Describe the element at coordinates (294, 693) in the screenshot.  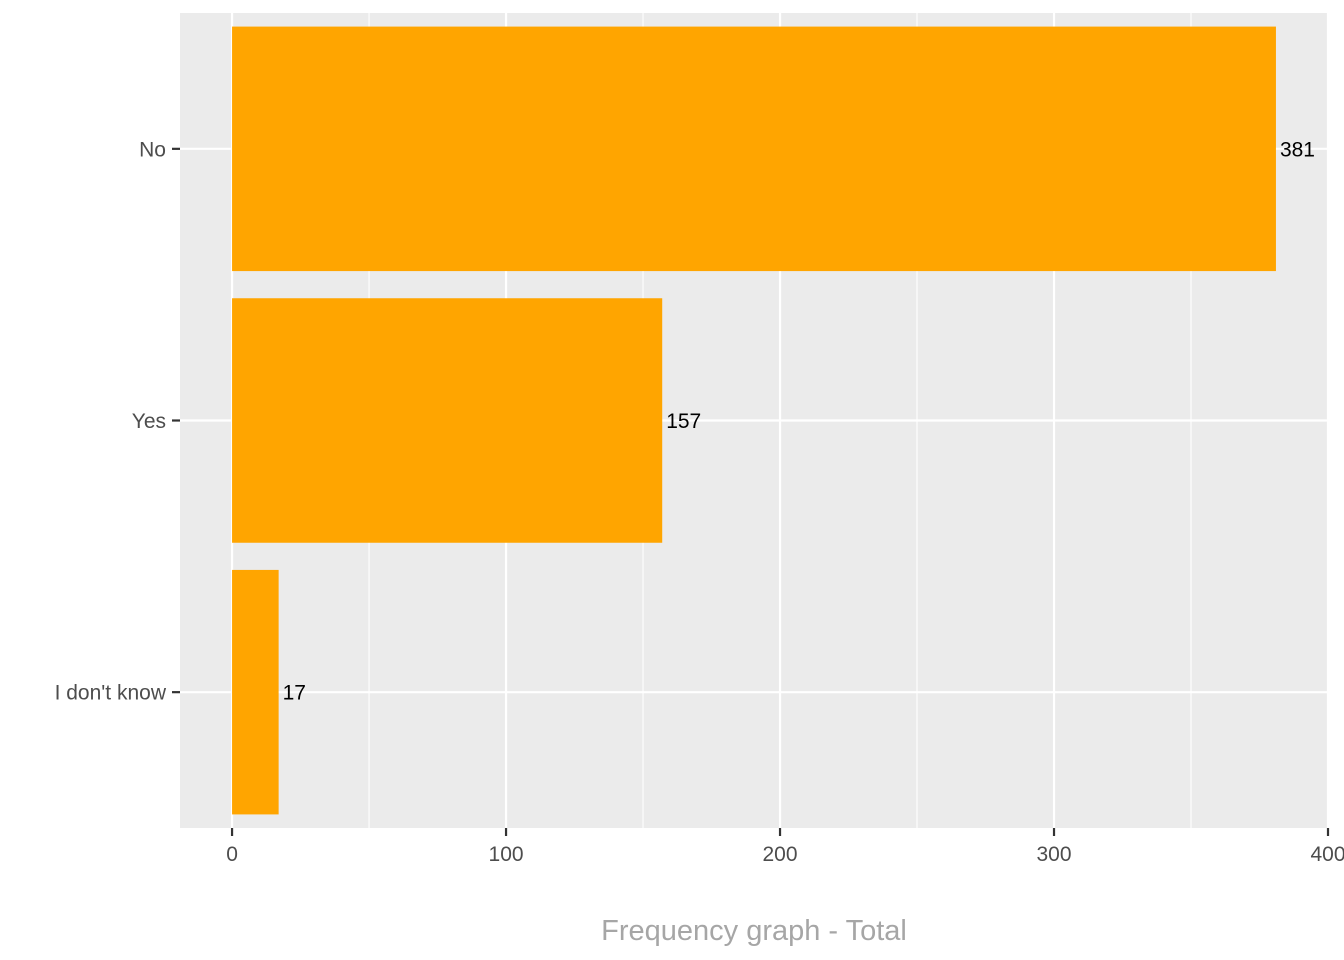
I see `data-label: 17` at that location.